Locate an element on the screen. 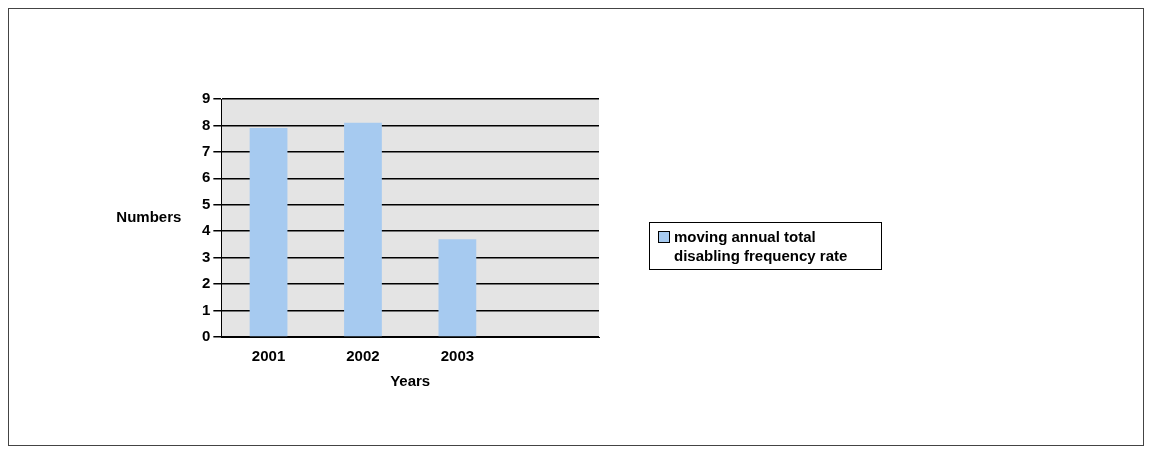 Image resolution: width=1152 pixels, height=454 pixels. y-tick-label: 9 is located at coordinates (206, 98).